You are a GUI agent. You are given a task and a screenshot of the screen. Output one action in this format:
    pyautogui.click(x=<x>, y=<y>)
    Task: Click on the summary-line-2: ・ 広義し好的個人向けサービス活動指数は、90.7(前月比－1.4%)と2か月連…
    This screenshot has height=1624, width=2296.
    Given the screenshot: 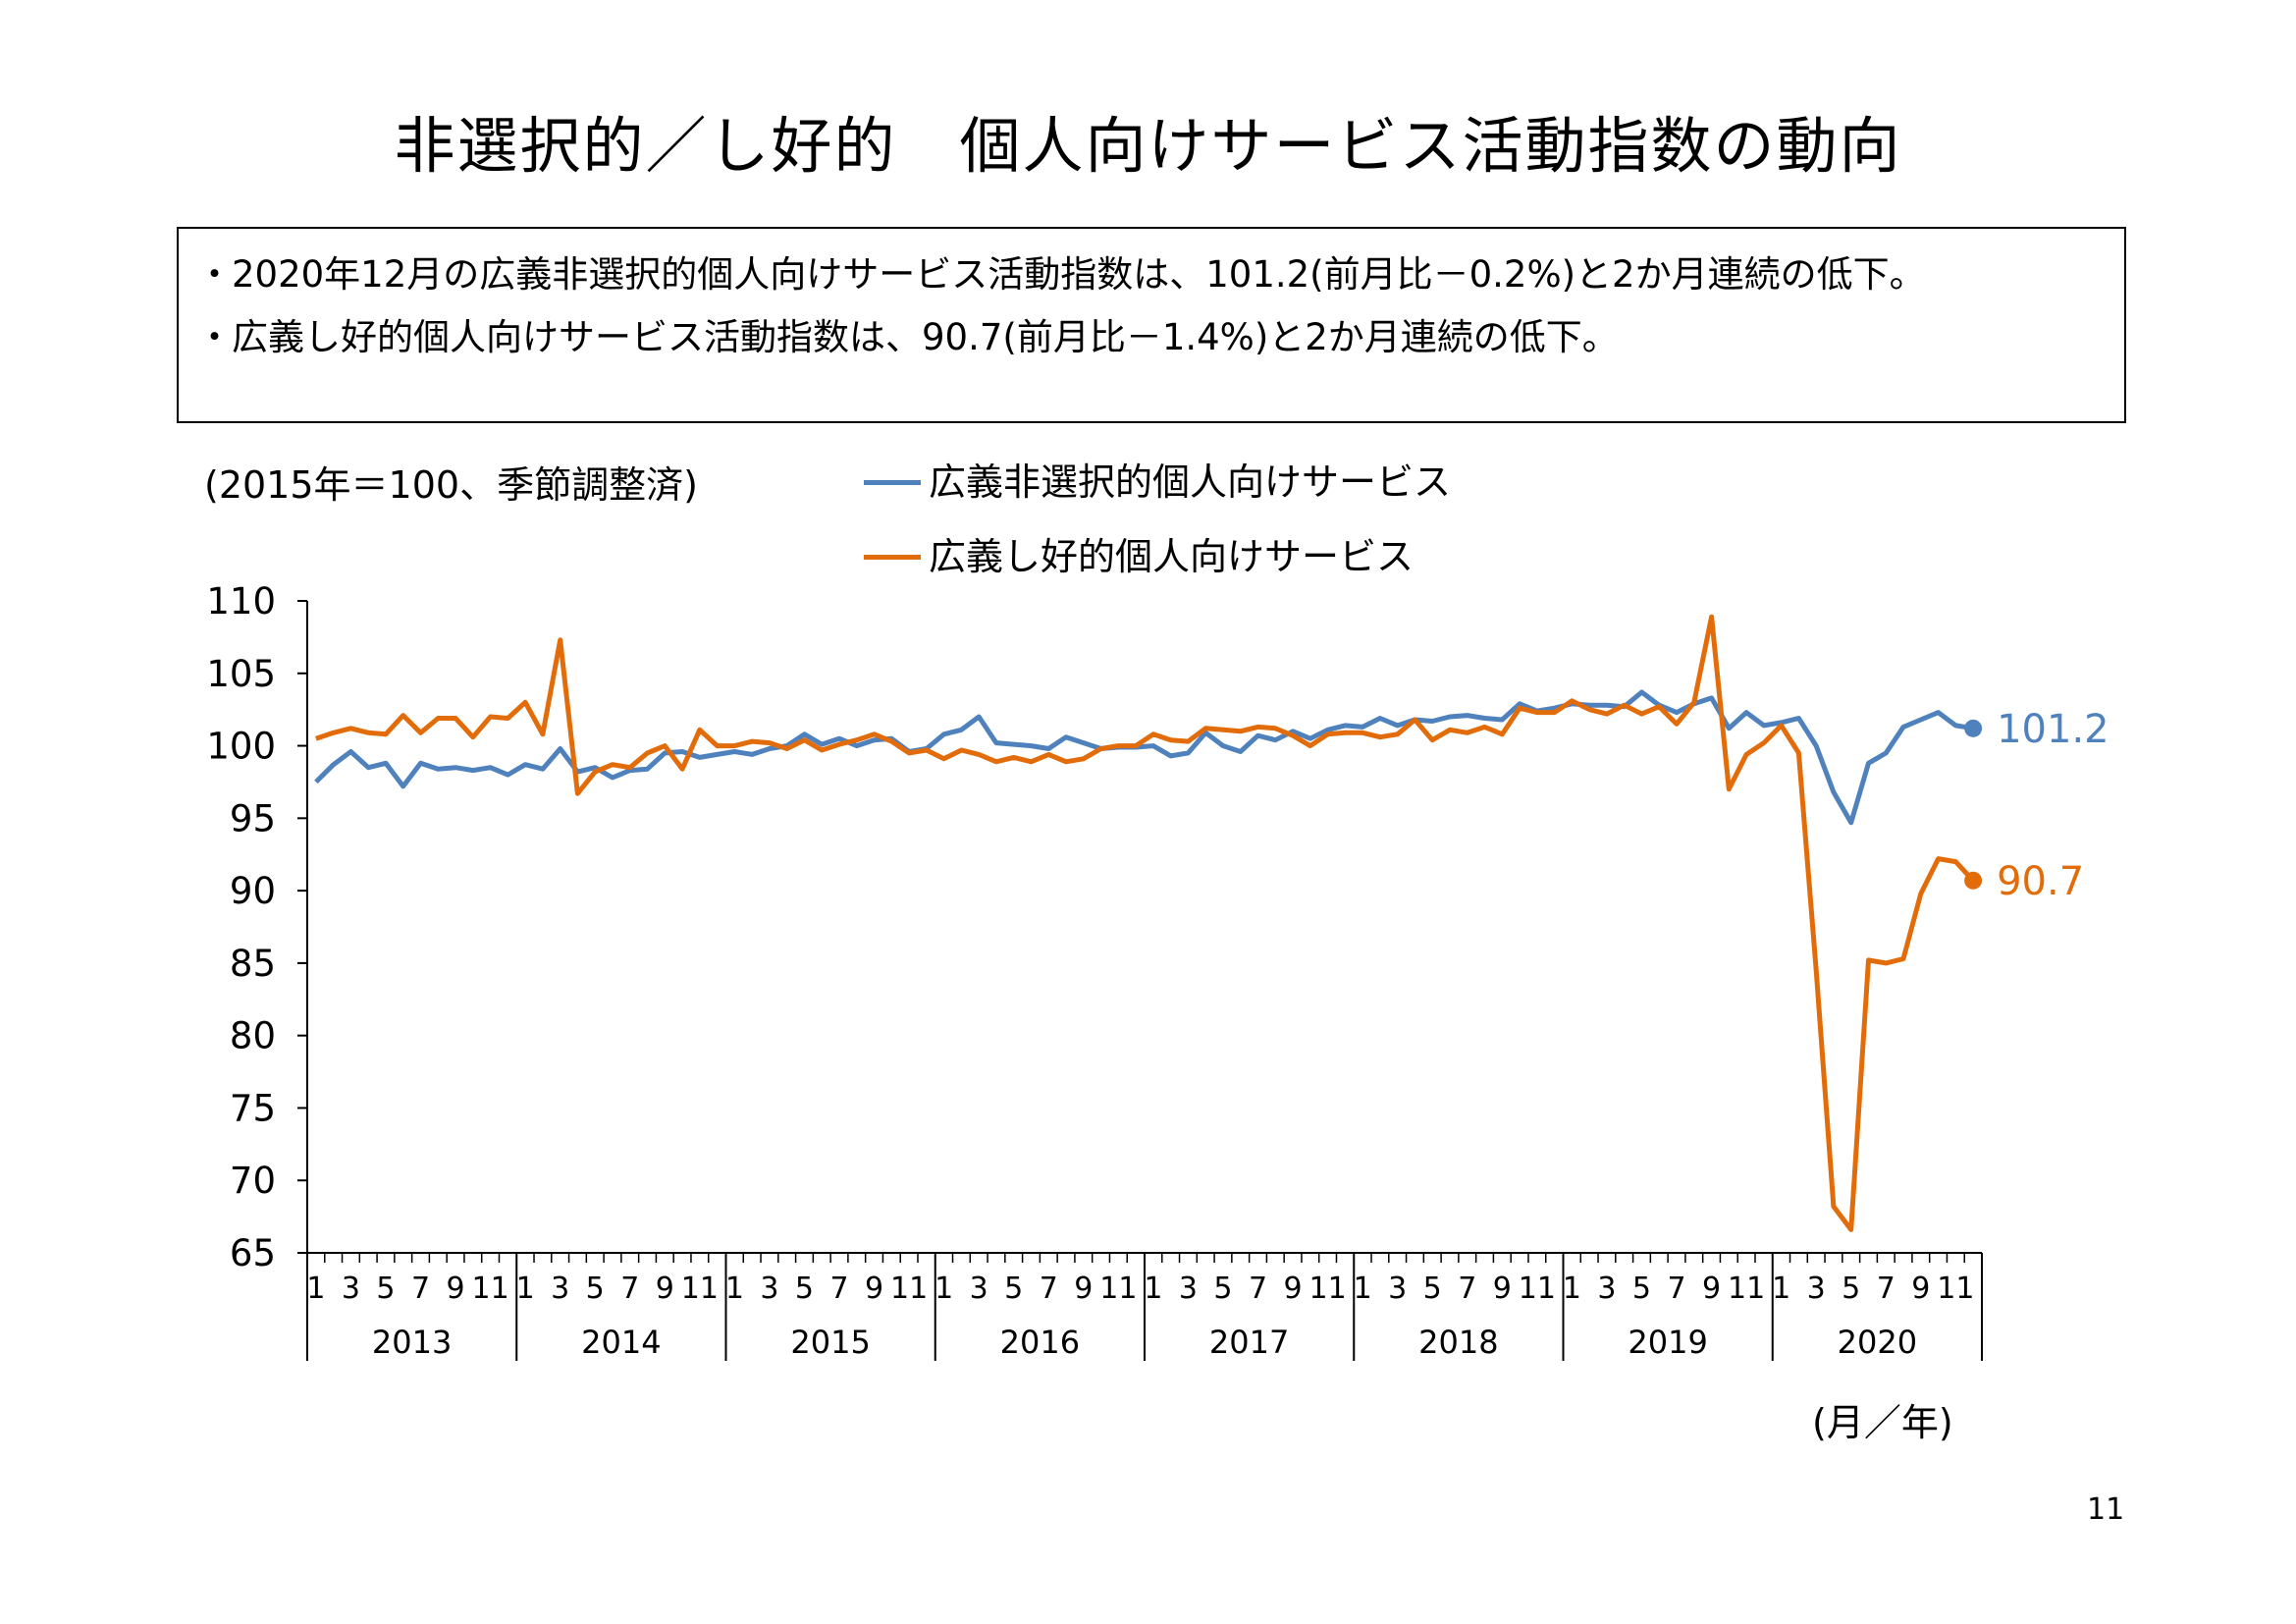 What is the action you would take?
    pyautogui.click(x=1146, y=337)
    